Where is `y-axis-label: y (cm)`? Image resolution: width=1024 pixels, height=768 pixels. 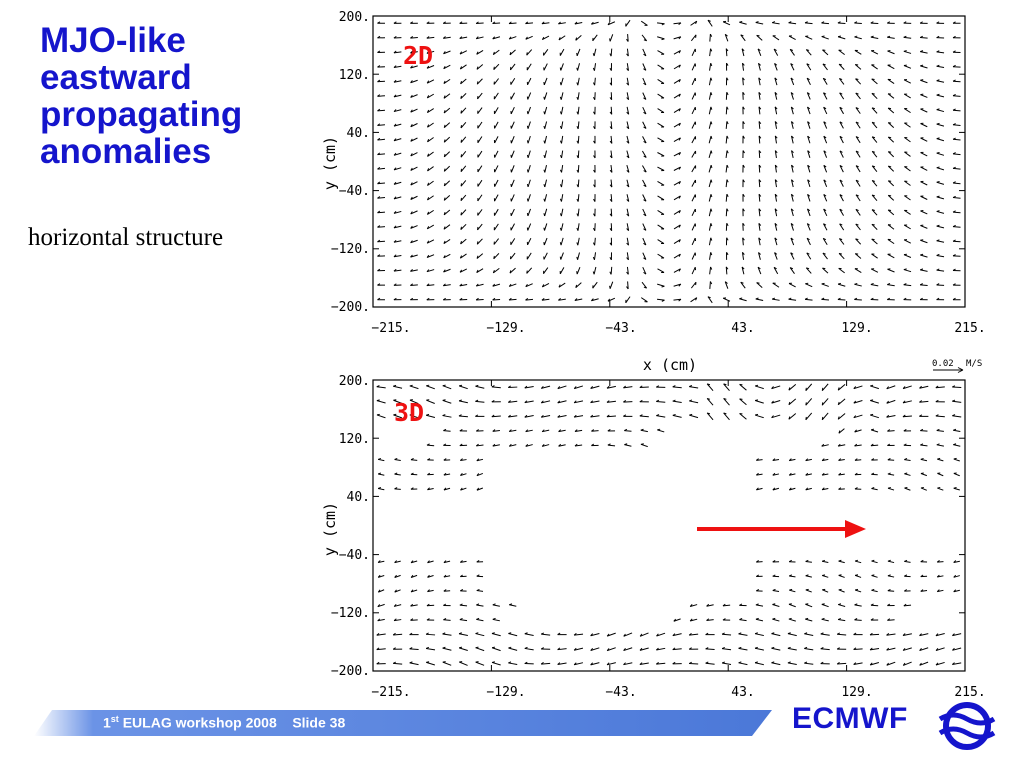 y-axis-label: y (cm) is located at coordinates (330, 163).